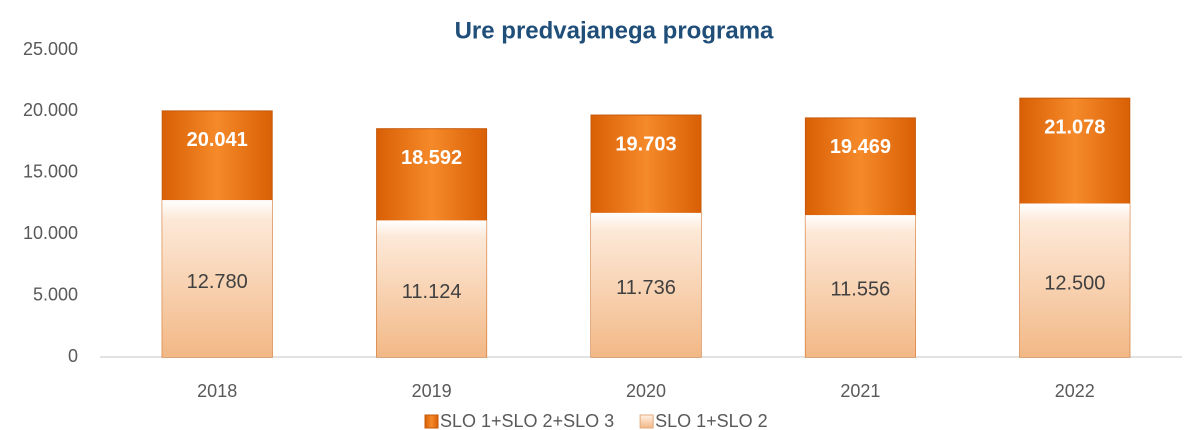  Describe the element at coordinates (55, 294) in the screenshot. I see `y-tick-label: 5.000` at that location.